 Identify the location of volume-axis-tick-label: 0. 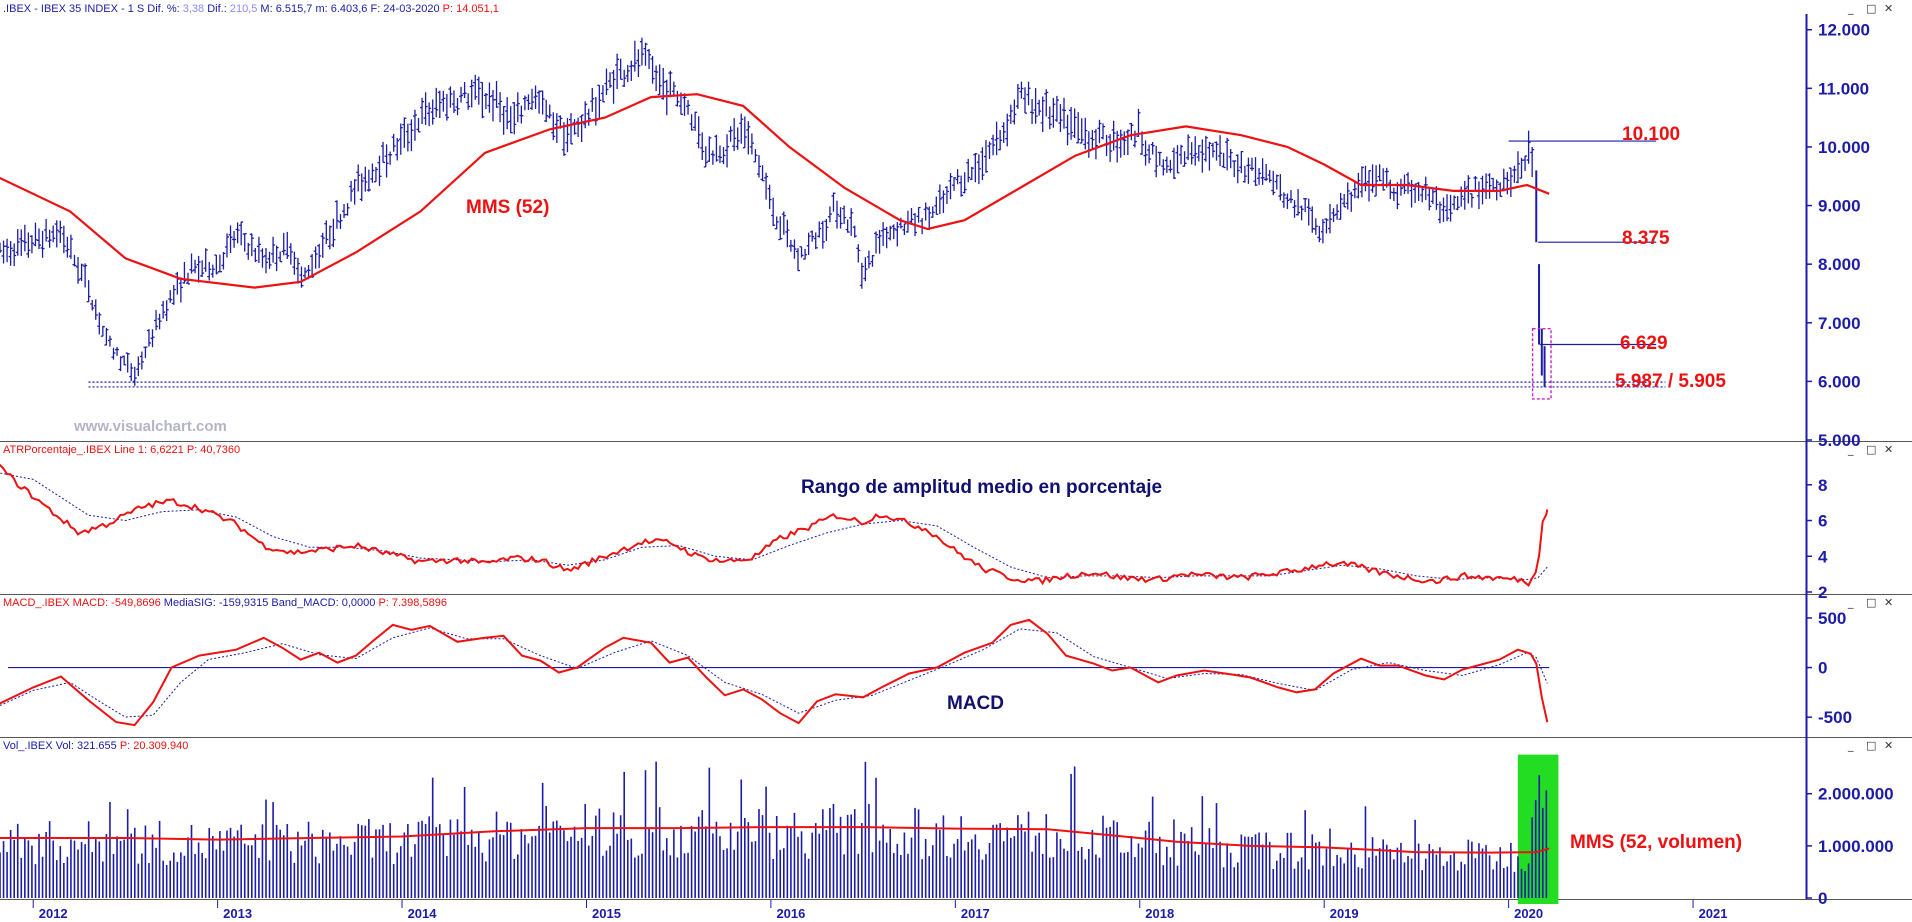
(1822, 898).